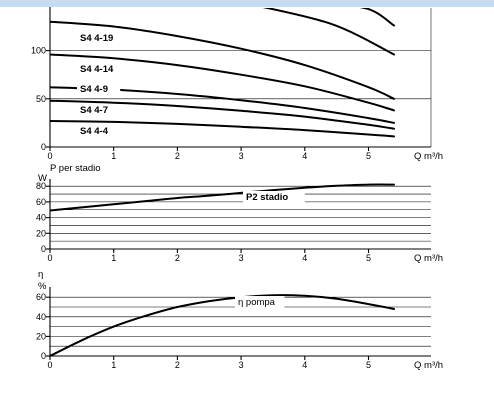 The image size is (494, 406). Describe the element at coordinates (113, 156) in the screenshot. I see `head-x-tick-label: 1` at that location.